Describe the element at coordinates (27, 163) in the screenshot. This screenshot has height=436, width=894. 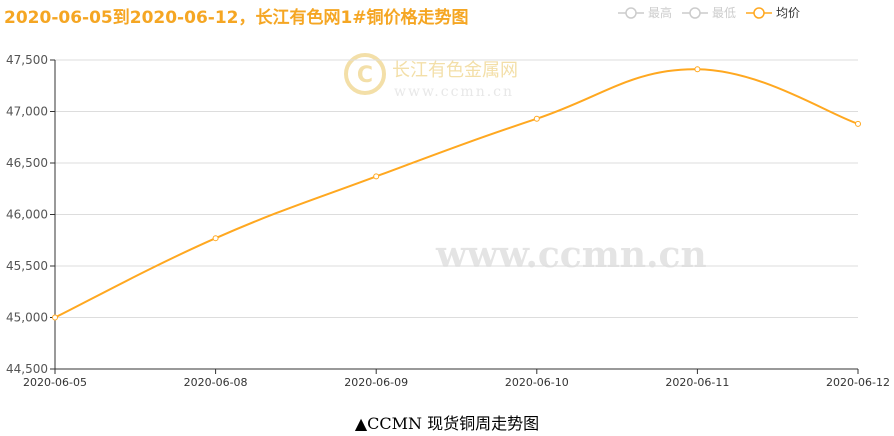
I see `y-tick-label: 46,500` at that location.